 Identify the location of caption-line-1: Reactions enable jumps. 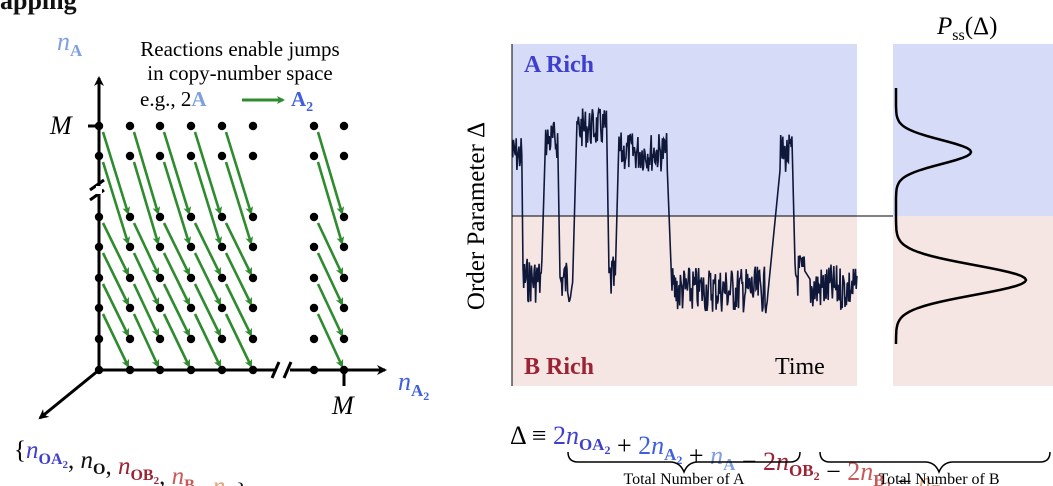
(239, 49).